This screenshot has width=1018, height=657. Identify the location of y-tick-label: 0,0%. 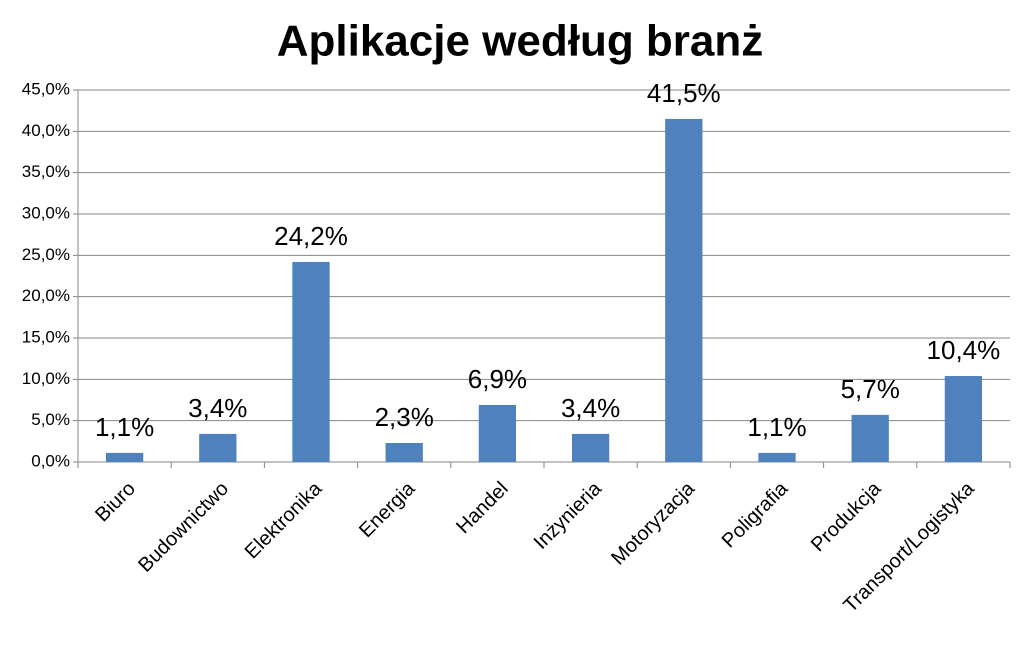
(50, 460).